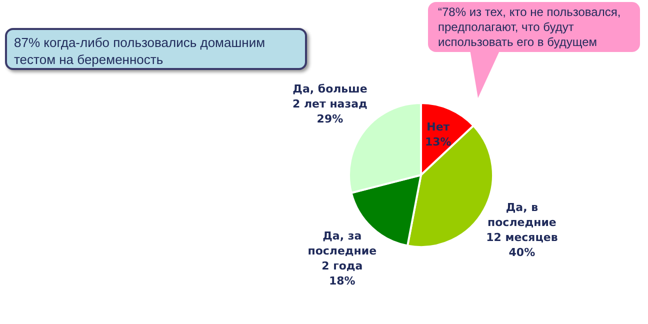  I want to click on data-label: 40%, so click(522, 252).